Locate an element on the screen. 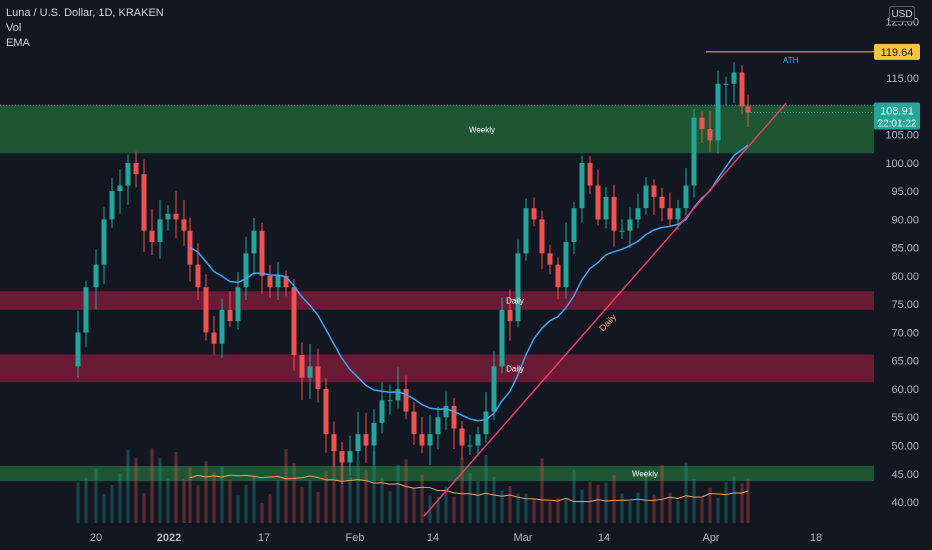  price-tick: 65.00 is located at coordinates (905, 362).